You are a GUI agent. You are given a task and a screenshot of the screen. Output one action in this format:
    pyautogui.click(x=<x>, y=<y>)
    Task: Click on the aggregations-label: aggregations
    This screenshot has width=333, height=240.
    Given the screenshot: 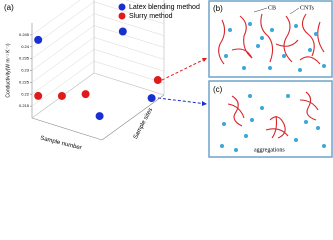 What is the action you would take?
    pyautogui.click(x=269, y=150)
    